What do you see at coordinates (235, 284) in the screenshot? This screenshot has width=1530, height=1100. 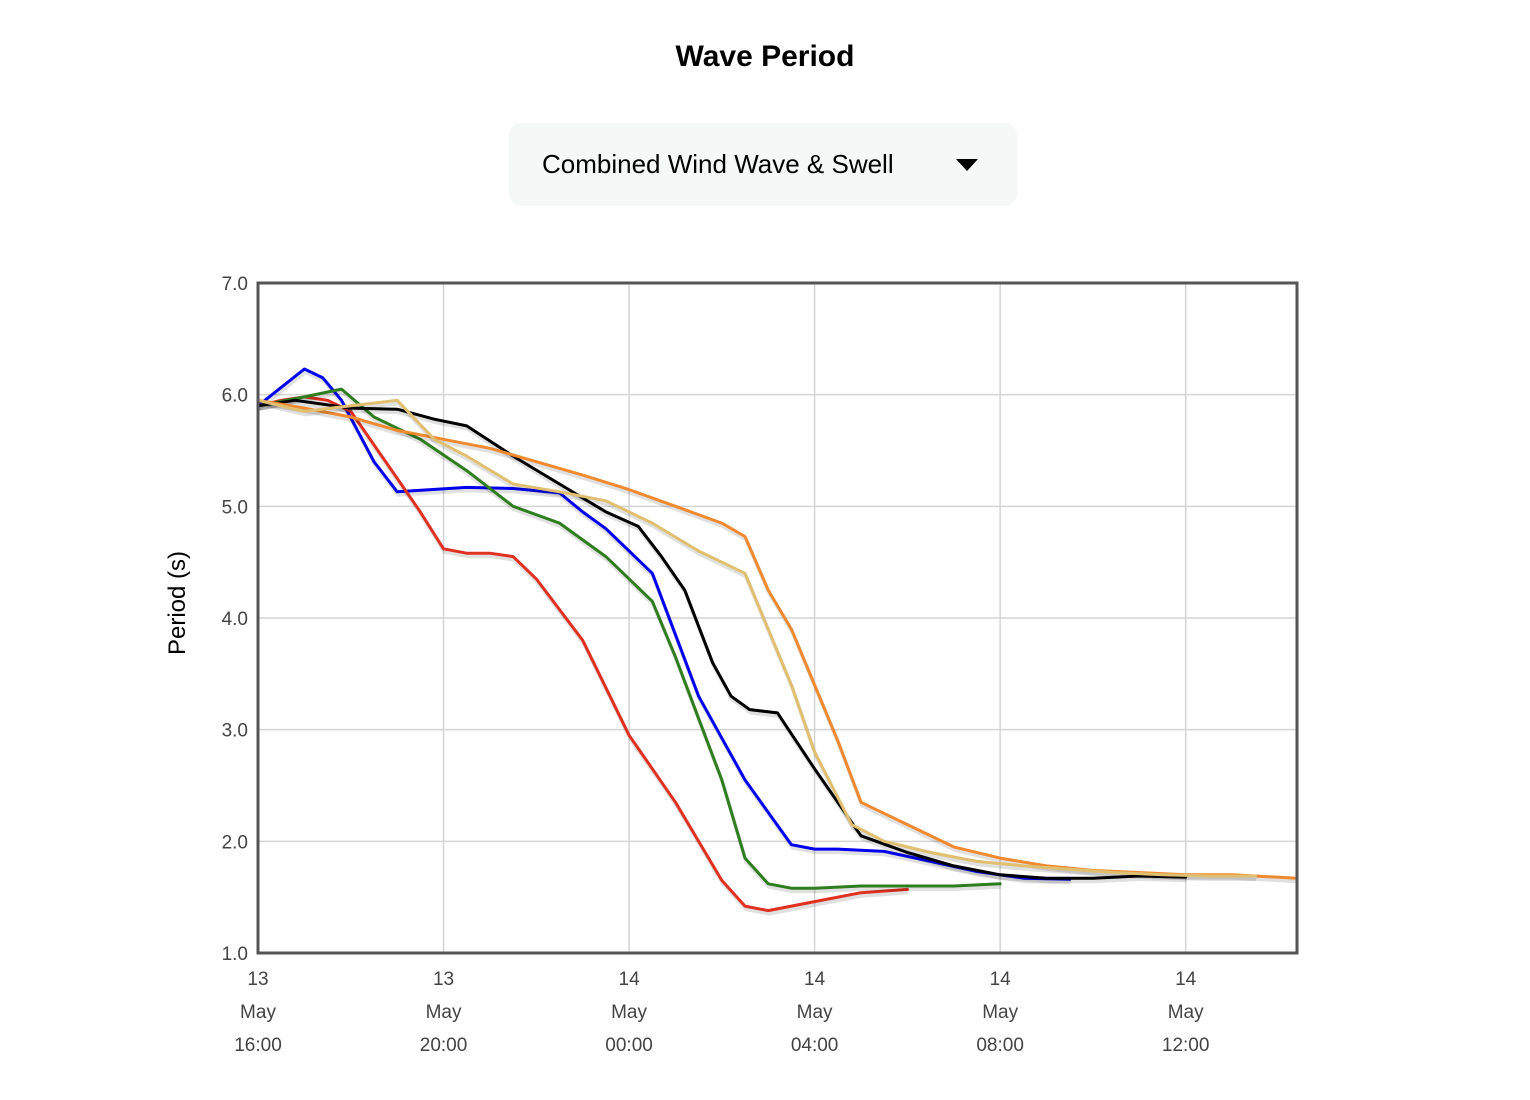 I see `y-tick-label: 7.0` at bounding box center [235, 284].